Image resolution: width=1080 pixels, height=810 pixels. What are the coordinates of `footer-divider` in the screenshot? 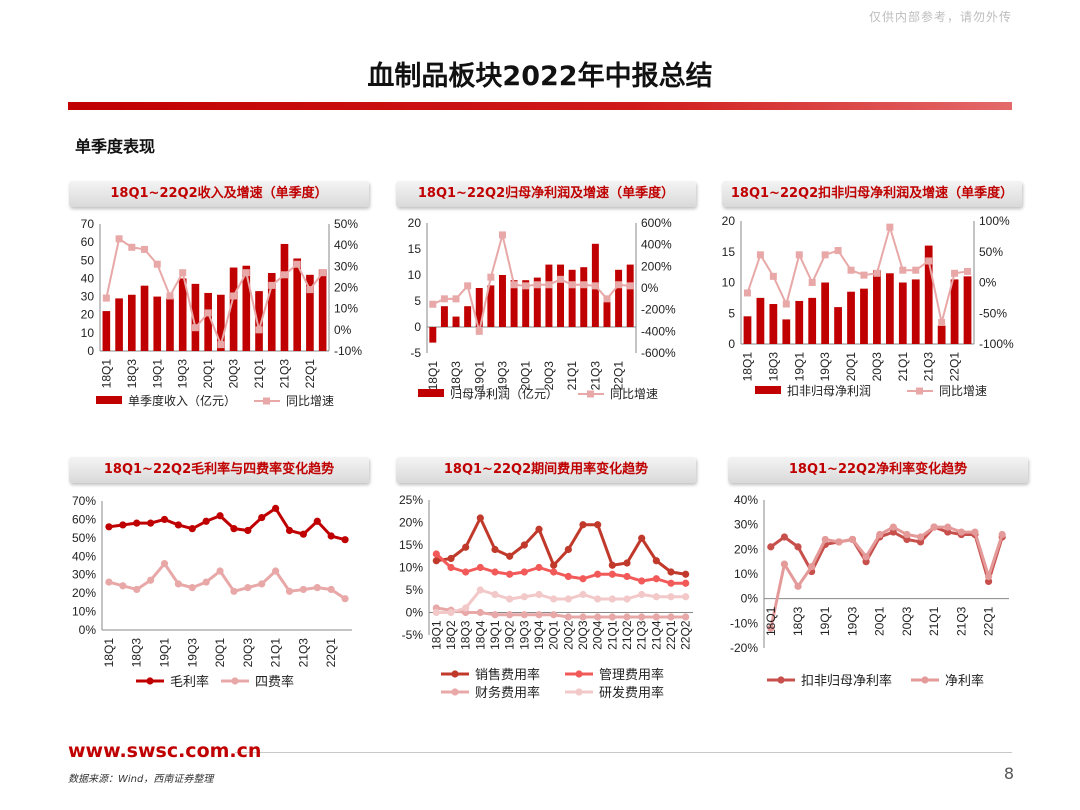 It's located at (623, 752).